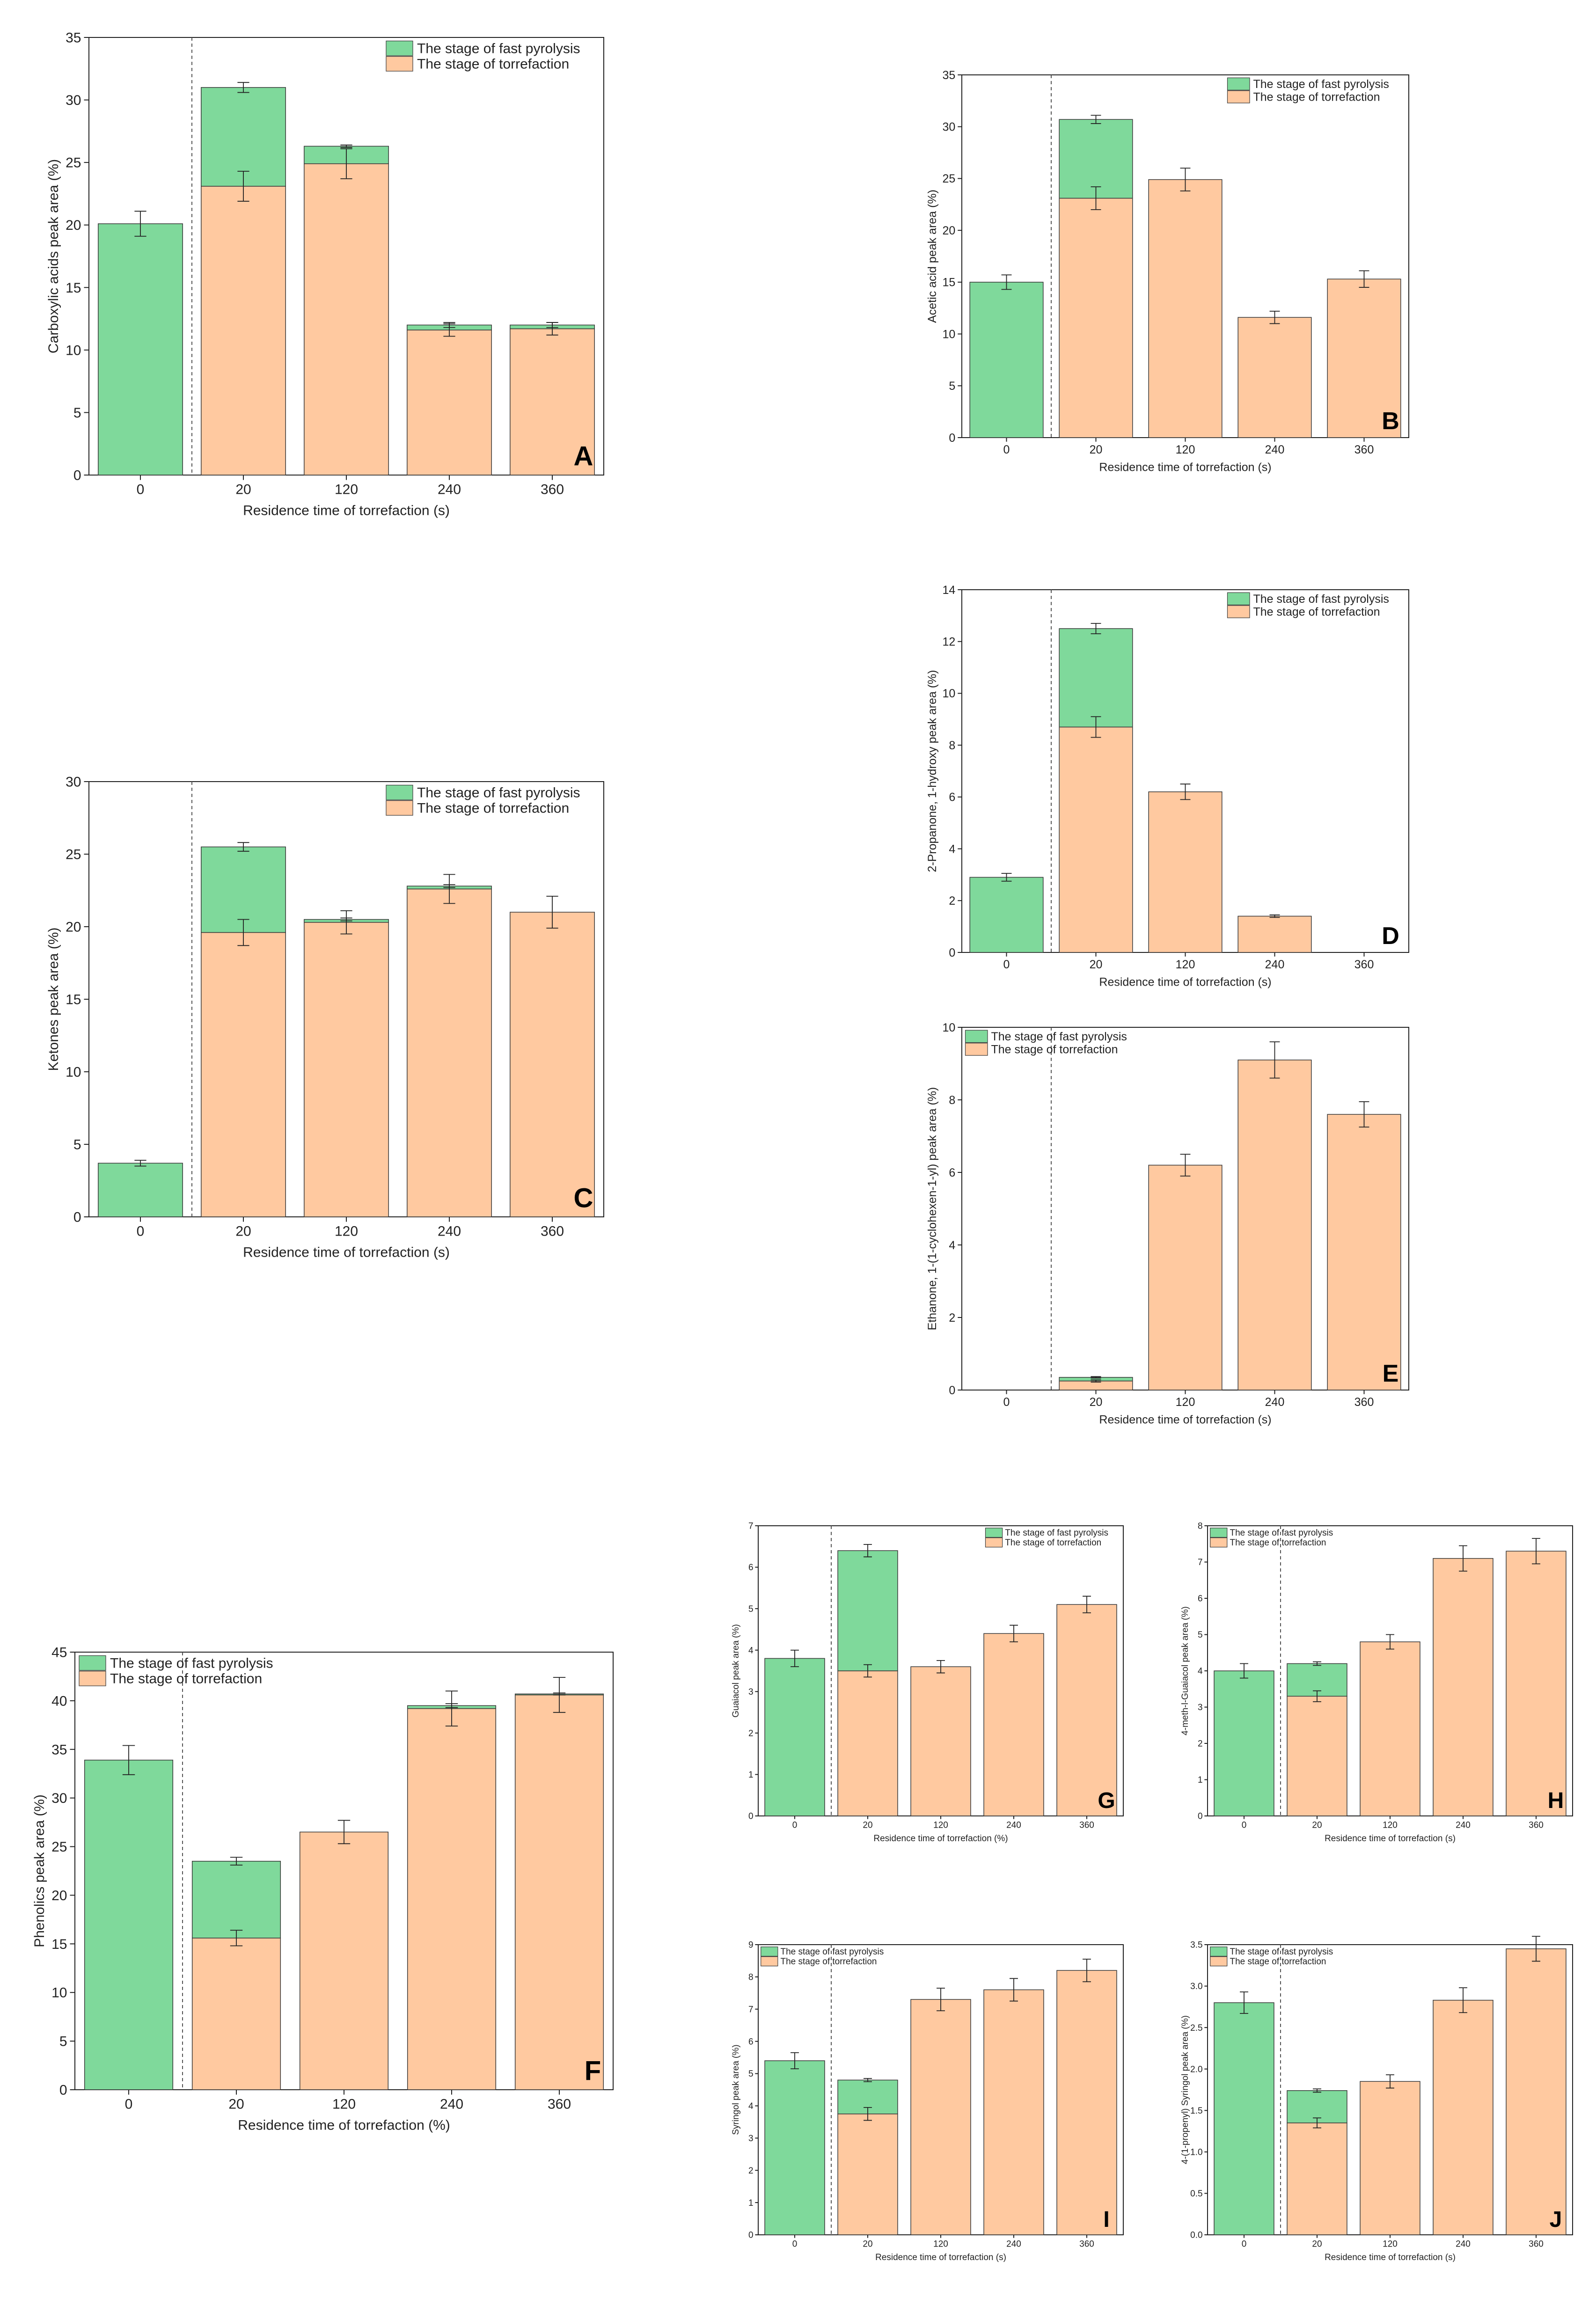 The height and width of the screenshot is (2298, 1596). What do you see at coordinates (1317, 2178) in the screenshot?
I see `panel-j-bar-torrefaction` at bounding box center [1317, 2178].